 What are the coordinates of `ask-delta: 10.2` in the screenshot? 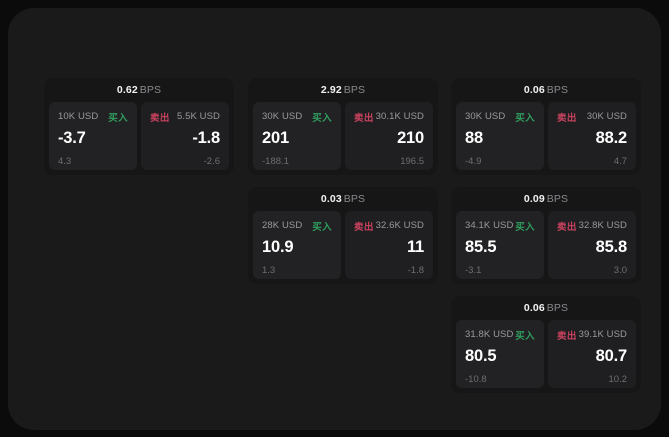 It's located at (618, 379).